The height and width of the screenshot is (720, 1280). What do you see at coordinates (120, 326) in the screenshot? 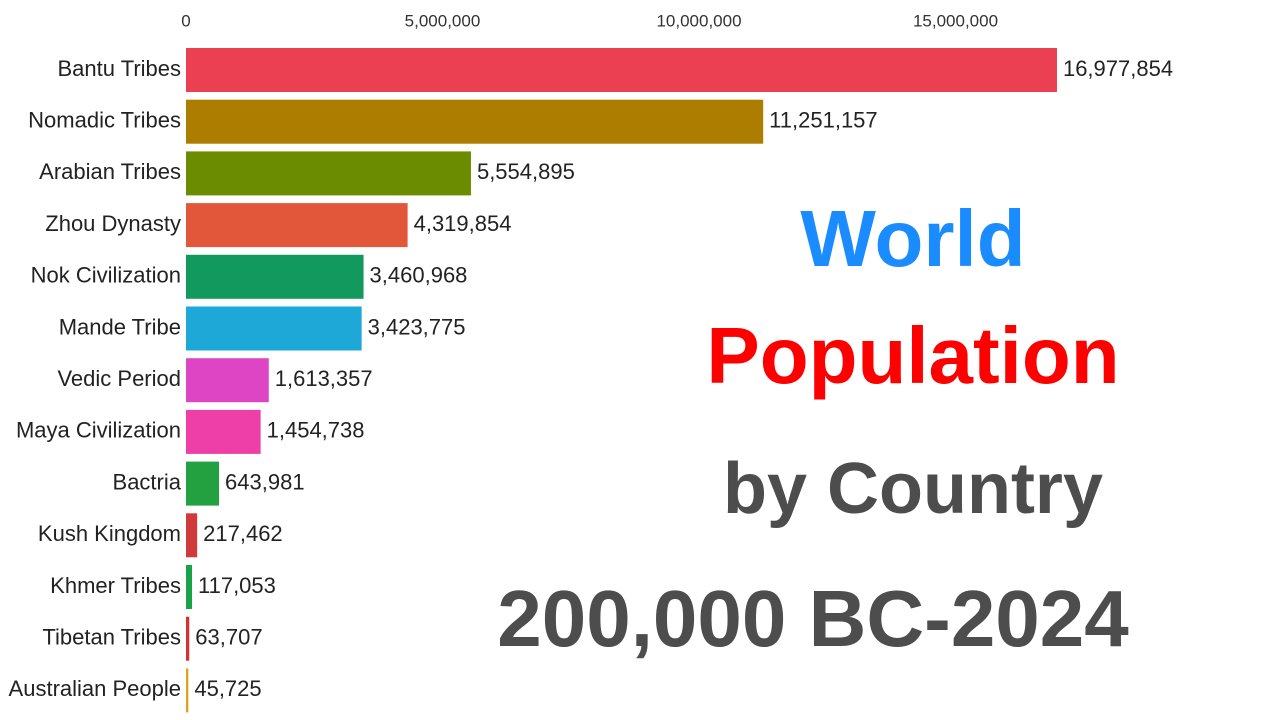
I see `category-label: Mande Tribe` at bounding box center [120, 326].